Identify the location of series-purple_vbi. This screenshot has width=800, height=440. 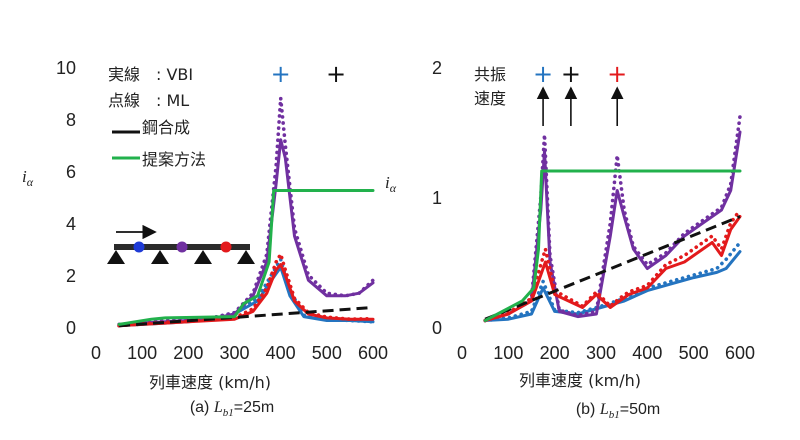
(612, 226).